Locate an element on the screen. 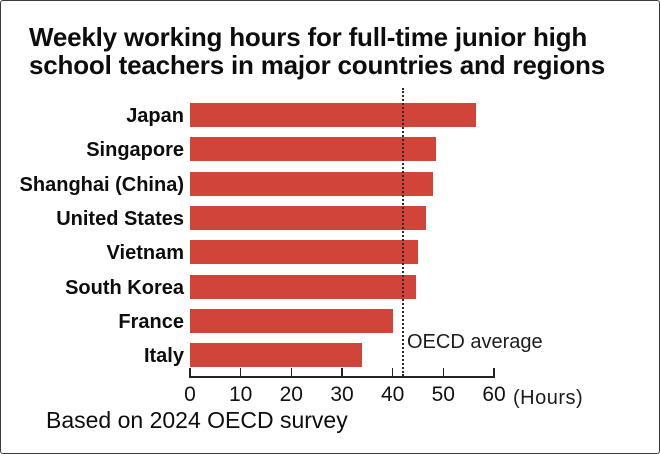 The image size is (660, 454). axis-tick-label: 60 is located at coordinates (494, 394).